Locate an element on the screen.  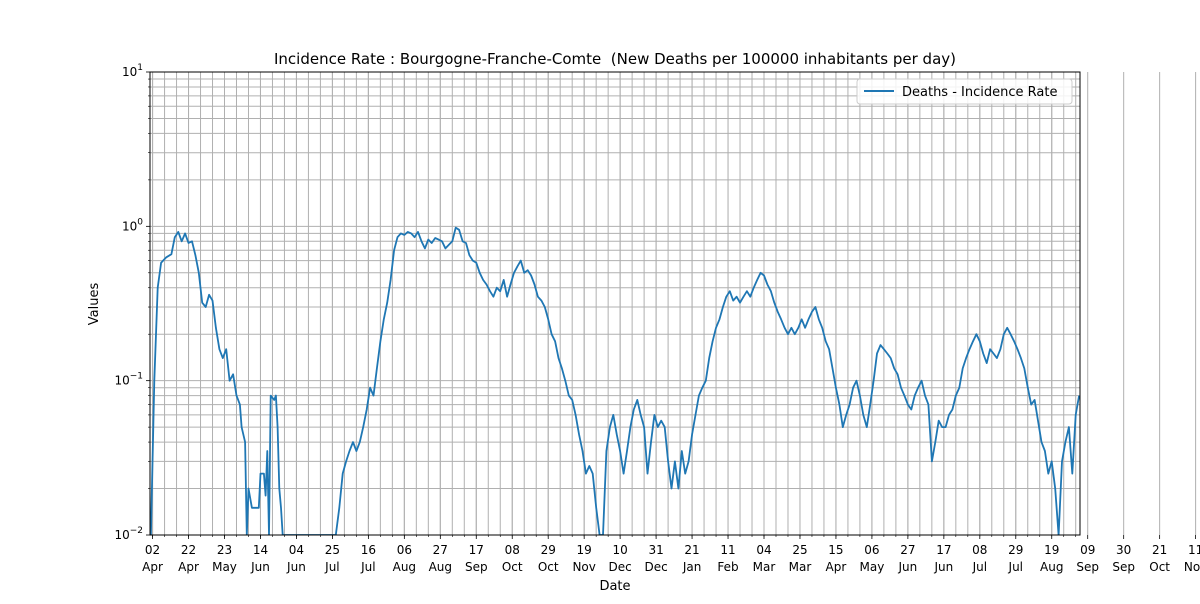
x-tick-label-day: 09 is located at coordinates (1087, 550).